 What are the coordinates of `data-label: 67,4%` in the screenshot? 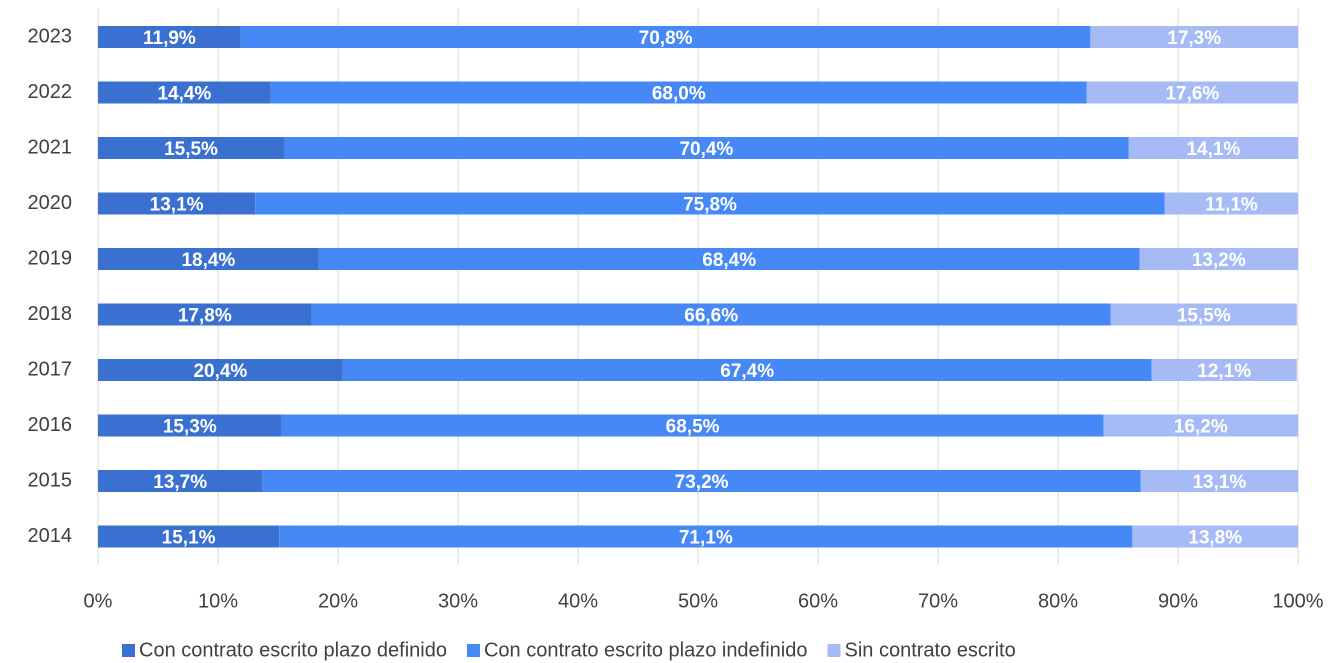 It's located at (747, 371).